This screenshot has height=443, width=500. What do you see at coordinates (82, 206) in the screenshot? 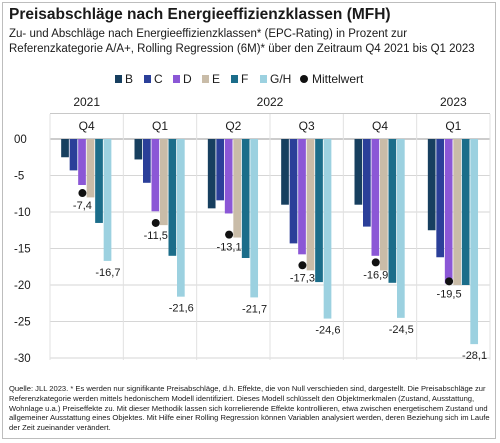
I see `mean-label-0: -7,4` at bounding box center [82, 206].